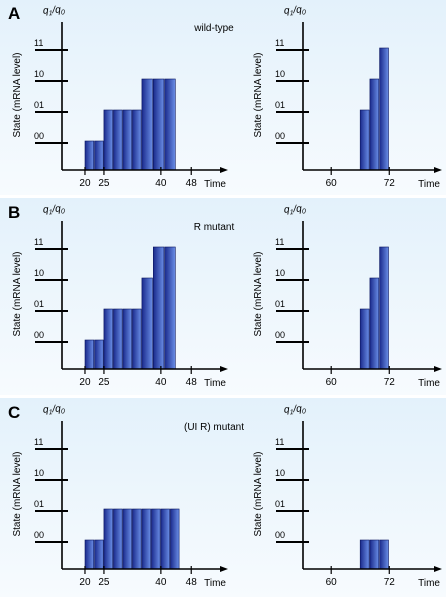 The image size is (446, 597). What do you see at coordinates (214, 227) in the screenshot?
I see `panel-title: R mutant` at bounding box center [214, 227].